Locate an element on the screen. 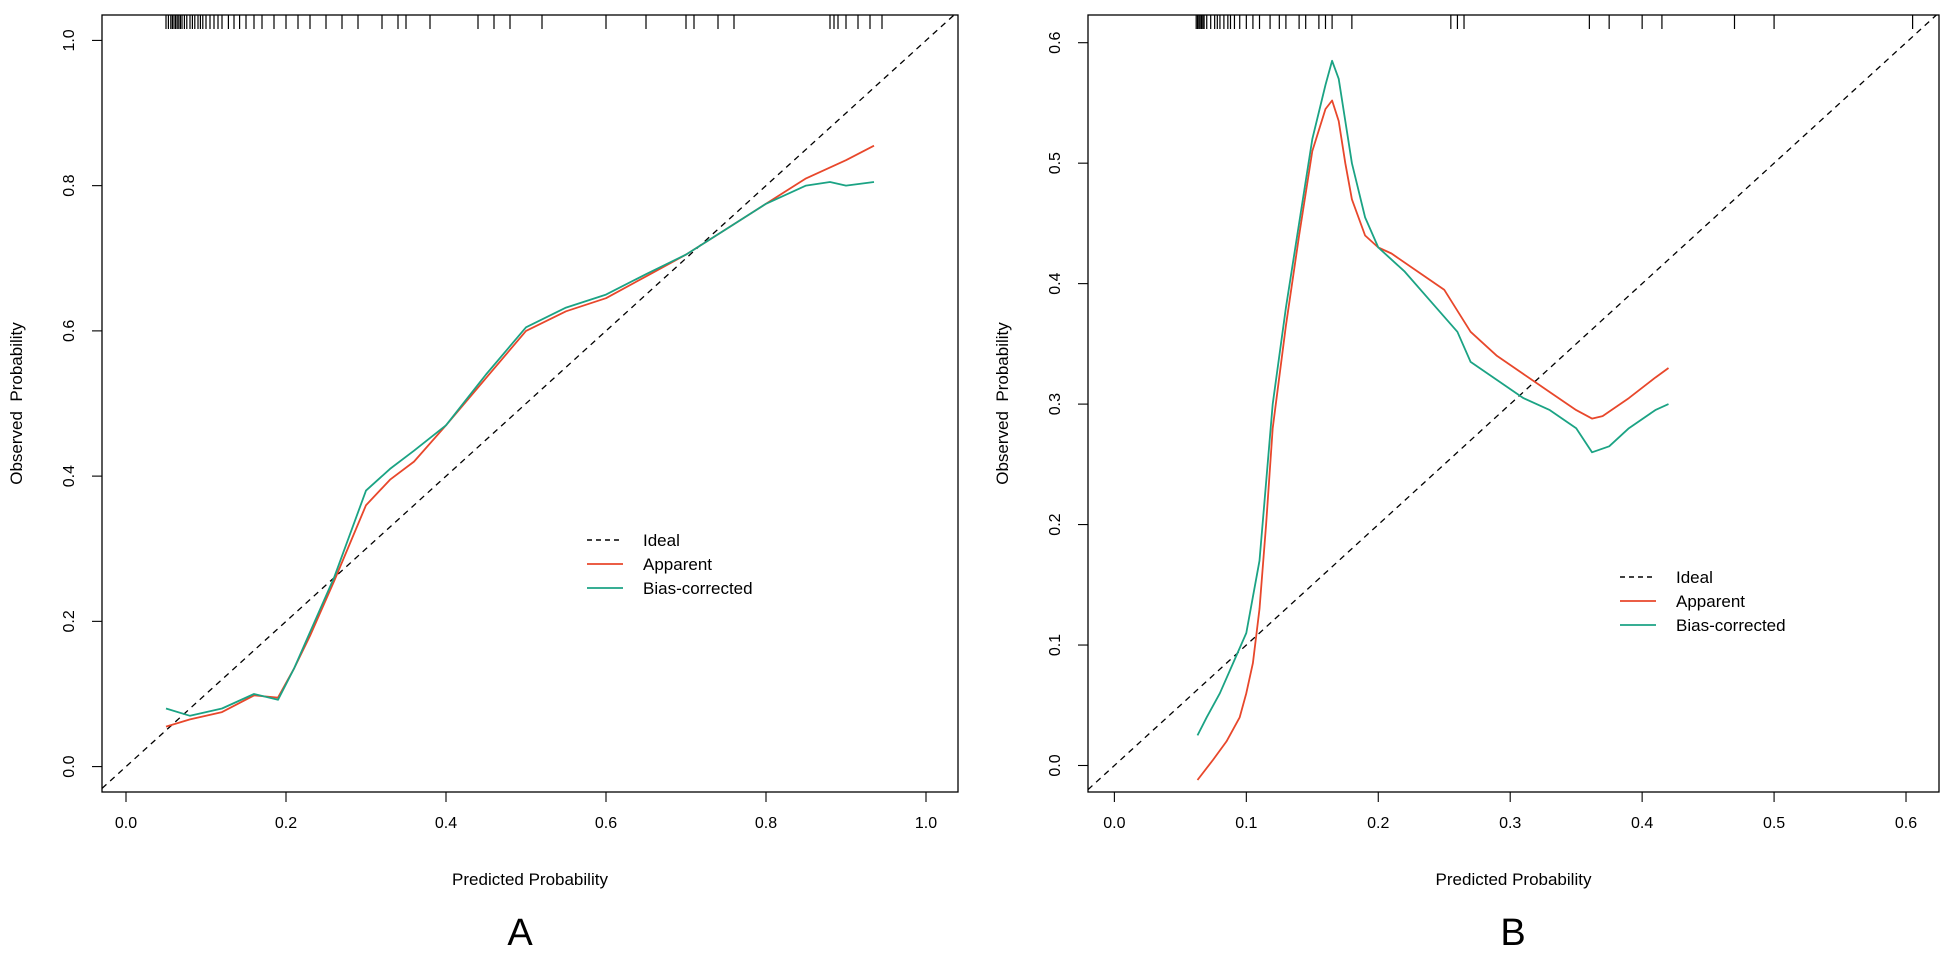 Image resolution: width=1949 pixels, height=956 pixels. y-tick-label: 1.0 is located at coordinates (69, 40).